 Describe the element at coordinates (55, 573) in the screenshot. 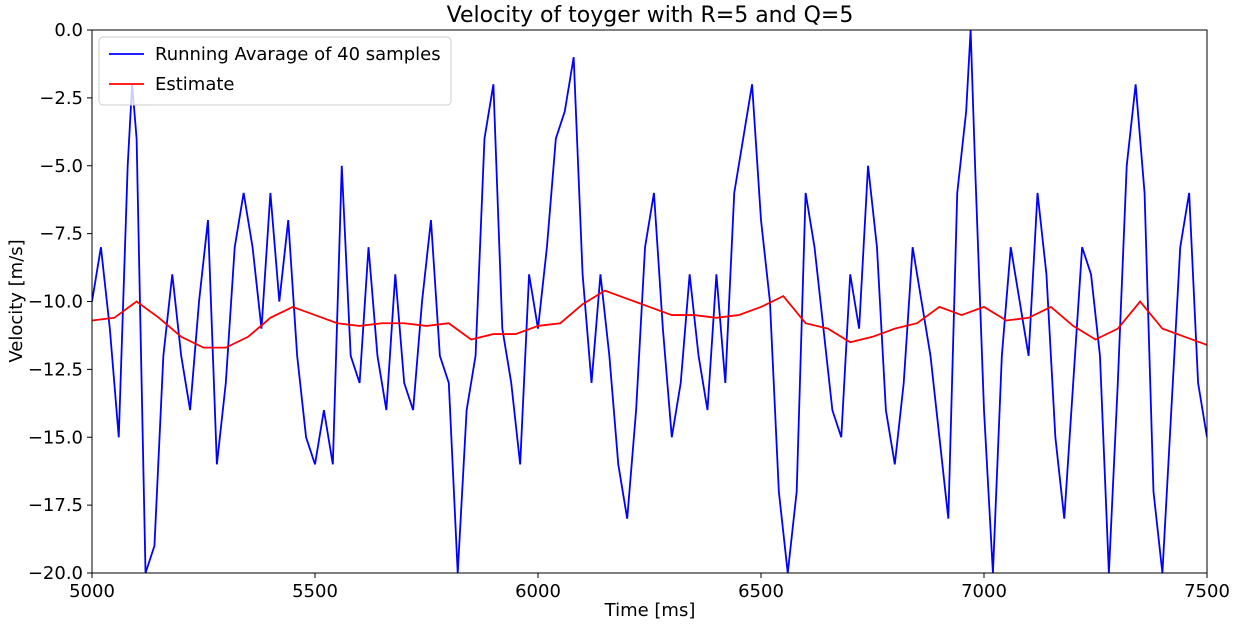

I see `y-tick-label: −20.0` at that location.